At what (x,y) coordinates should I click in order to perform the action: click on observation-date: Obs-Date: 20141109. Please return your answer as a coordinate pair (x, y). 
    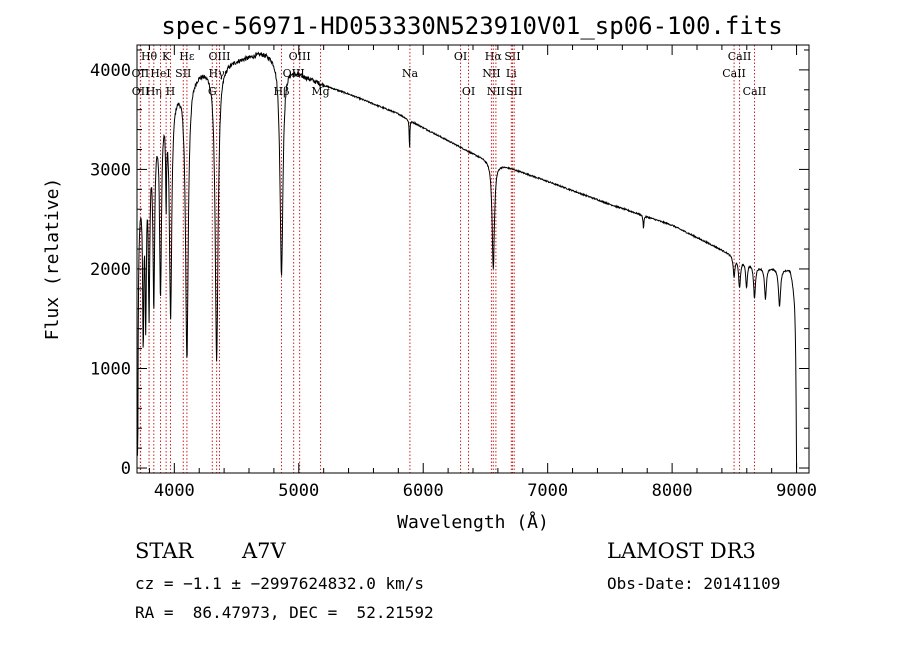
    Looking at the image, I should click on (694, 583).